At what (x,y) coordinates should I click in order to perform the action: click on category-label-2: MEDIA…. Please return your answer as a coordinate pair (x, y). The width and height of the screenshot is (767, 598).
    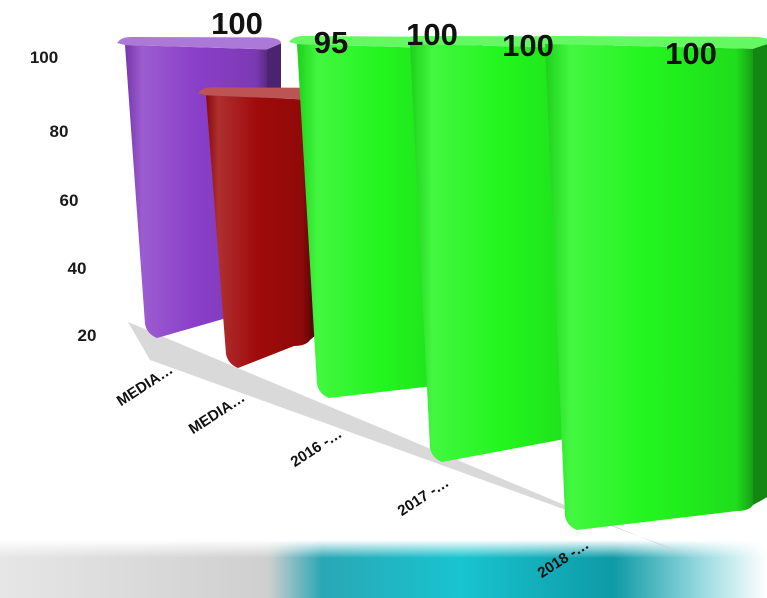
    Looking at the image, I should click on (217, 413).